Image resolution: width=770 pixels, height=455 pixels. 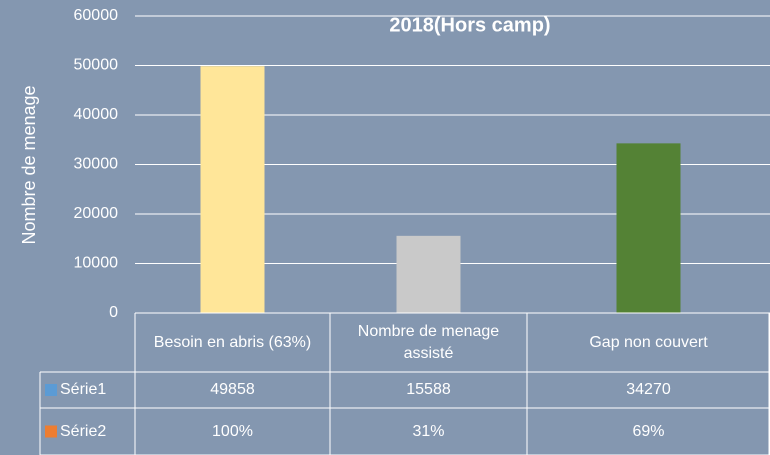 What do you see at coordinates (232, 431) in the screenshot?
I see `table-value: 100%` at bounding box center [232, 431].